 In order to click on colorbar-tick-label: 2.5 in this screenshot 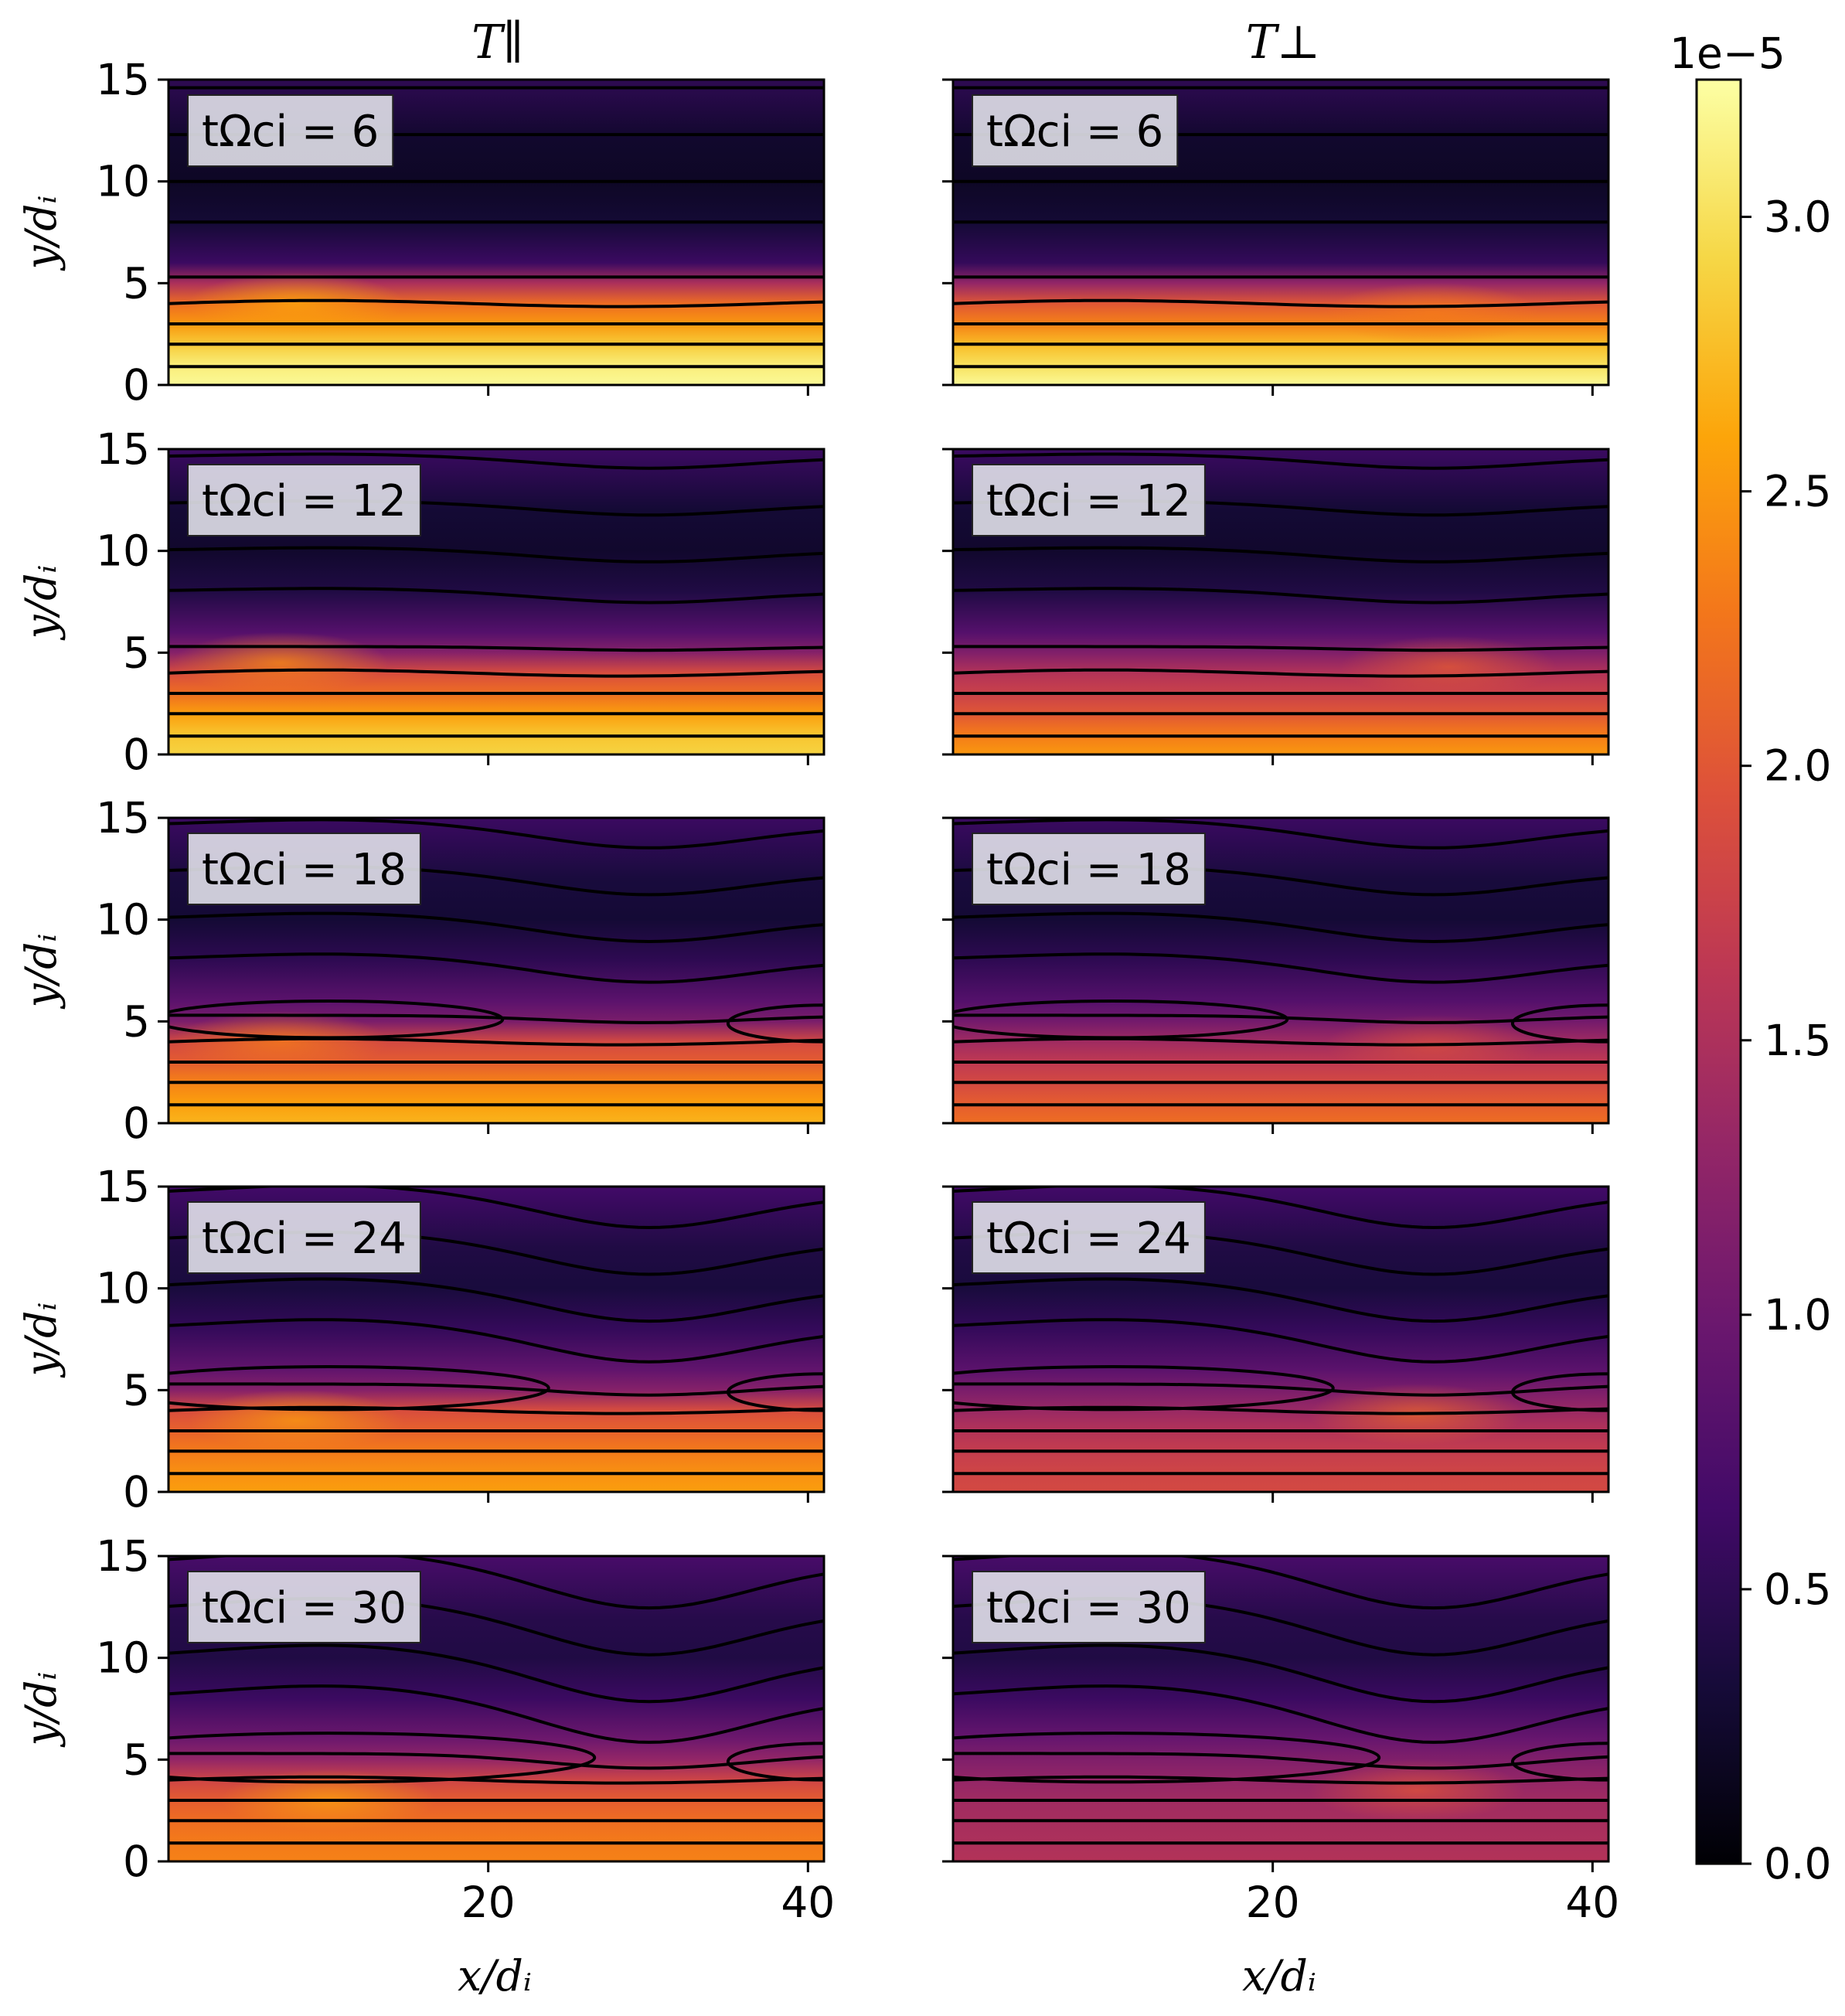, I will do `click(1798, 491)`.